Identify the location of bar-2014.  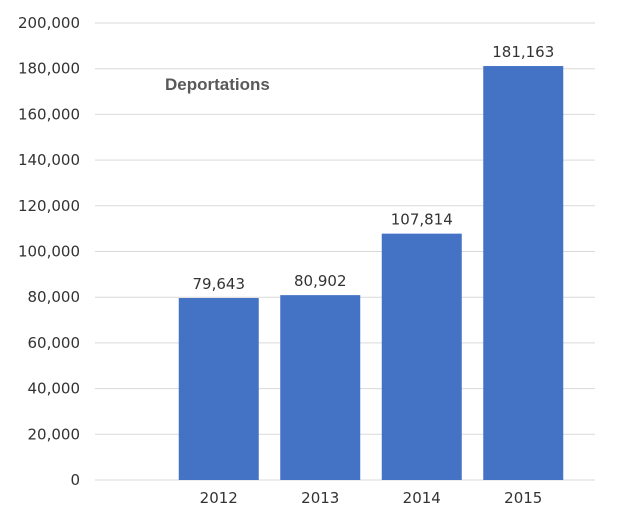
(421, 356).